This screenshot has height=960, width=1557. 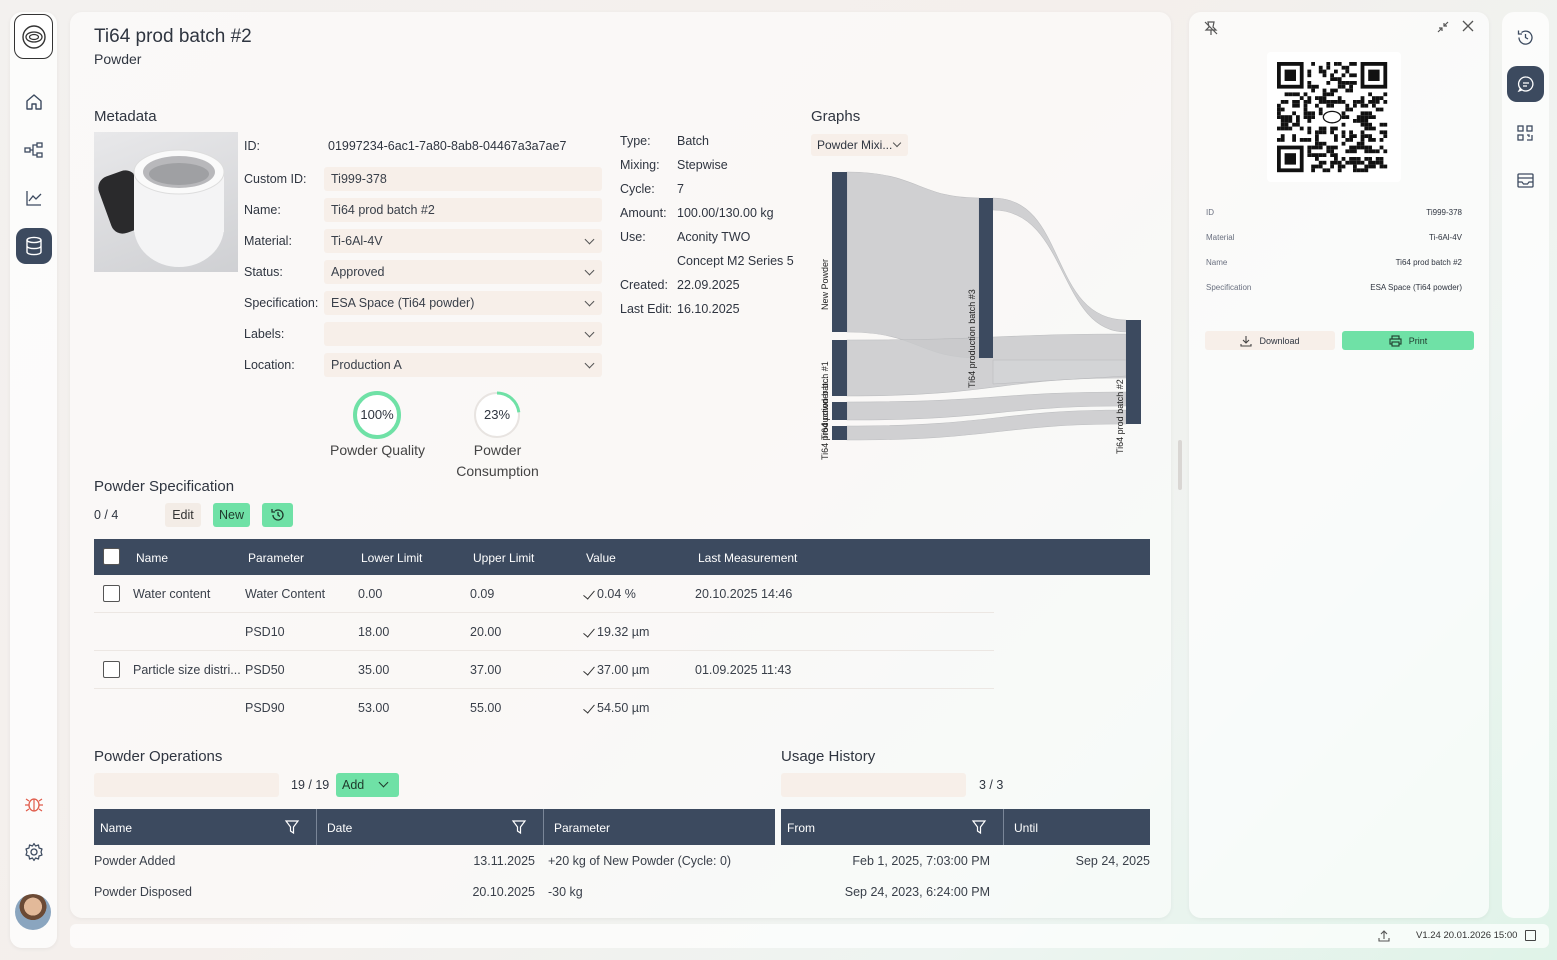 What do you see at coordinates (463, 241) in the screenshot?
I see `material-select: Ti-6Al-4V` at bounding box center [463, 241].